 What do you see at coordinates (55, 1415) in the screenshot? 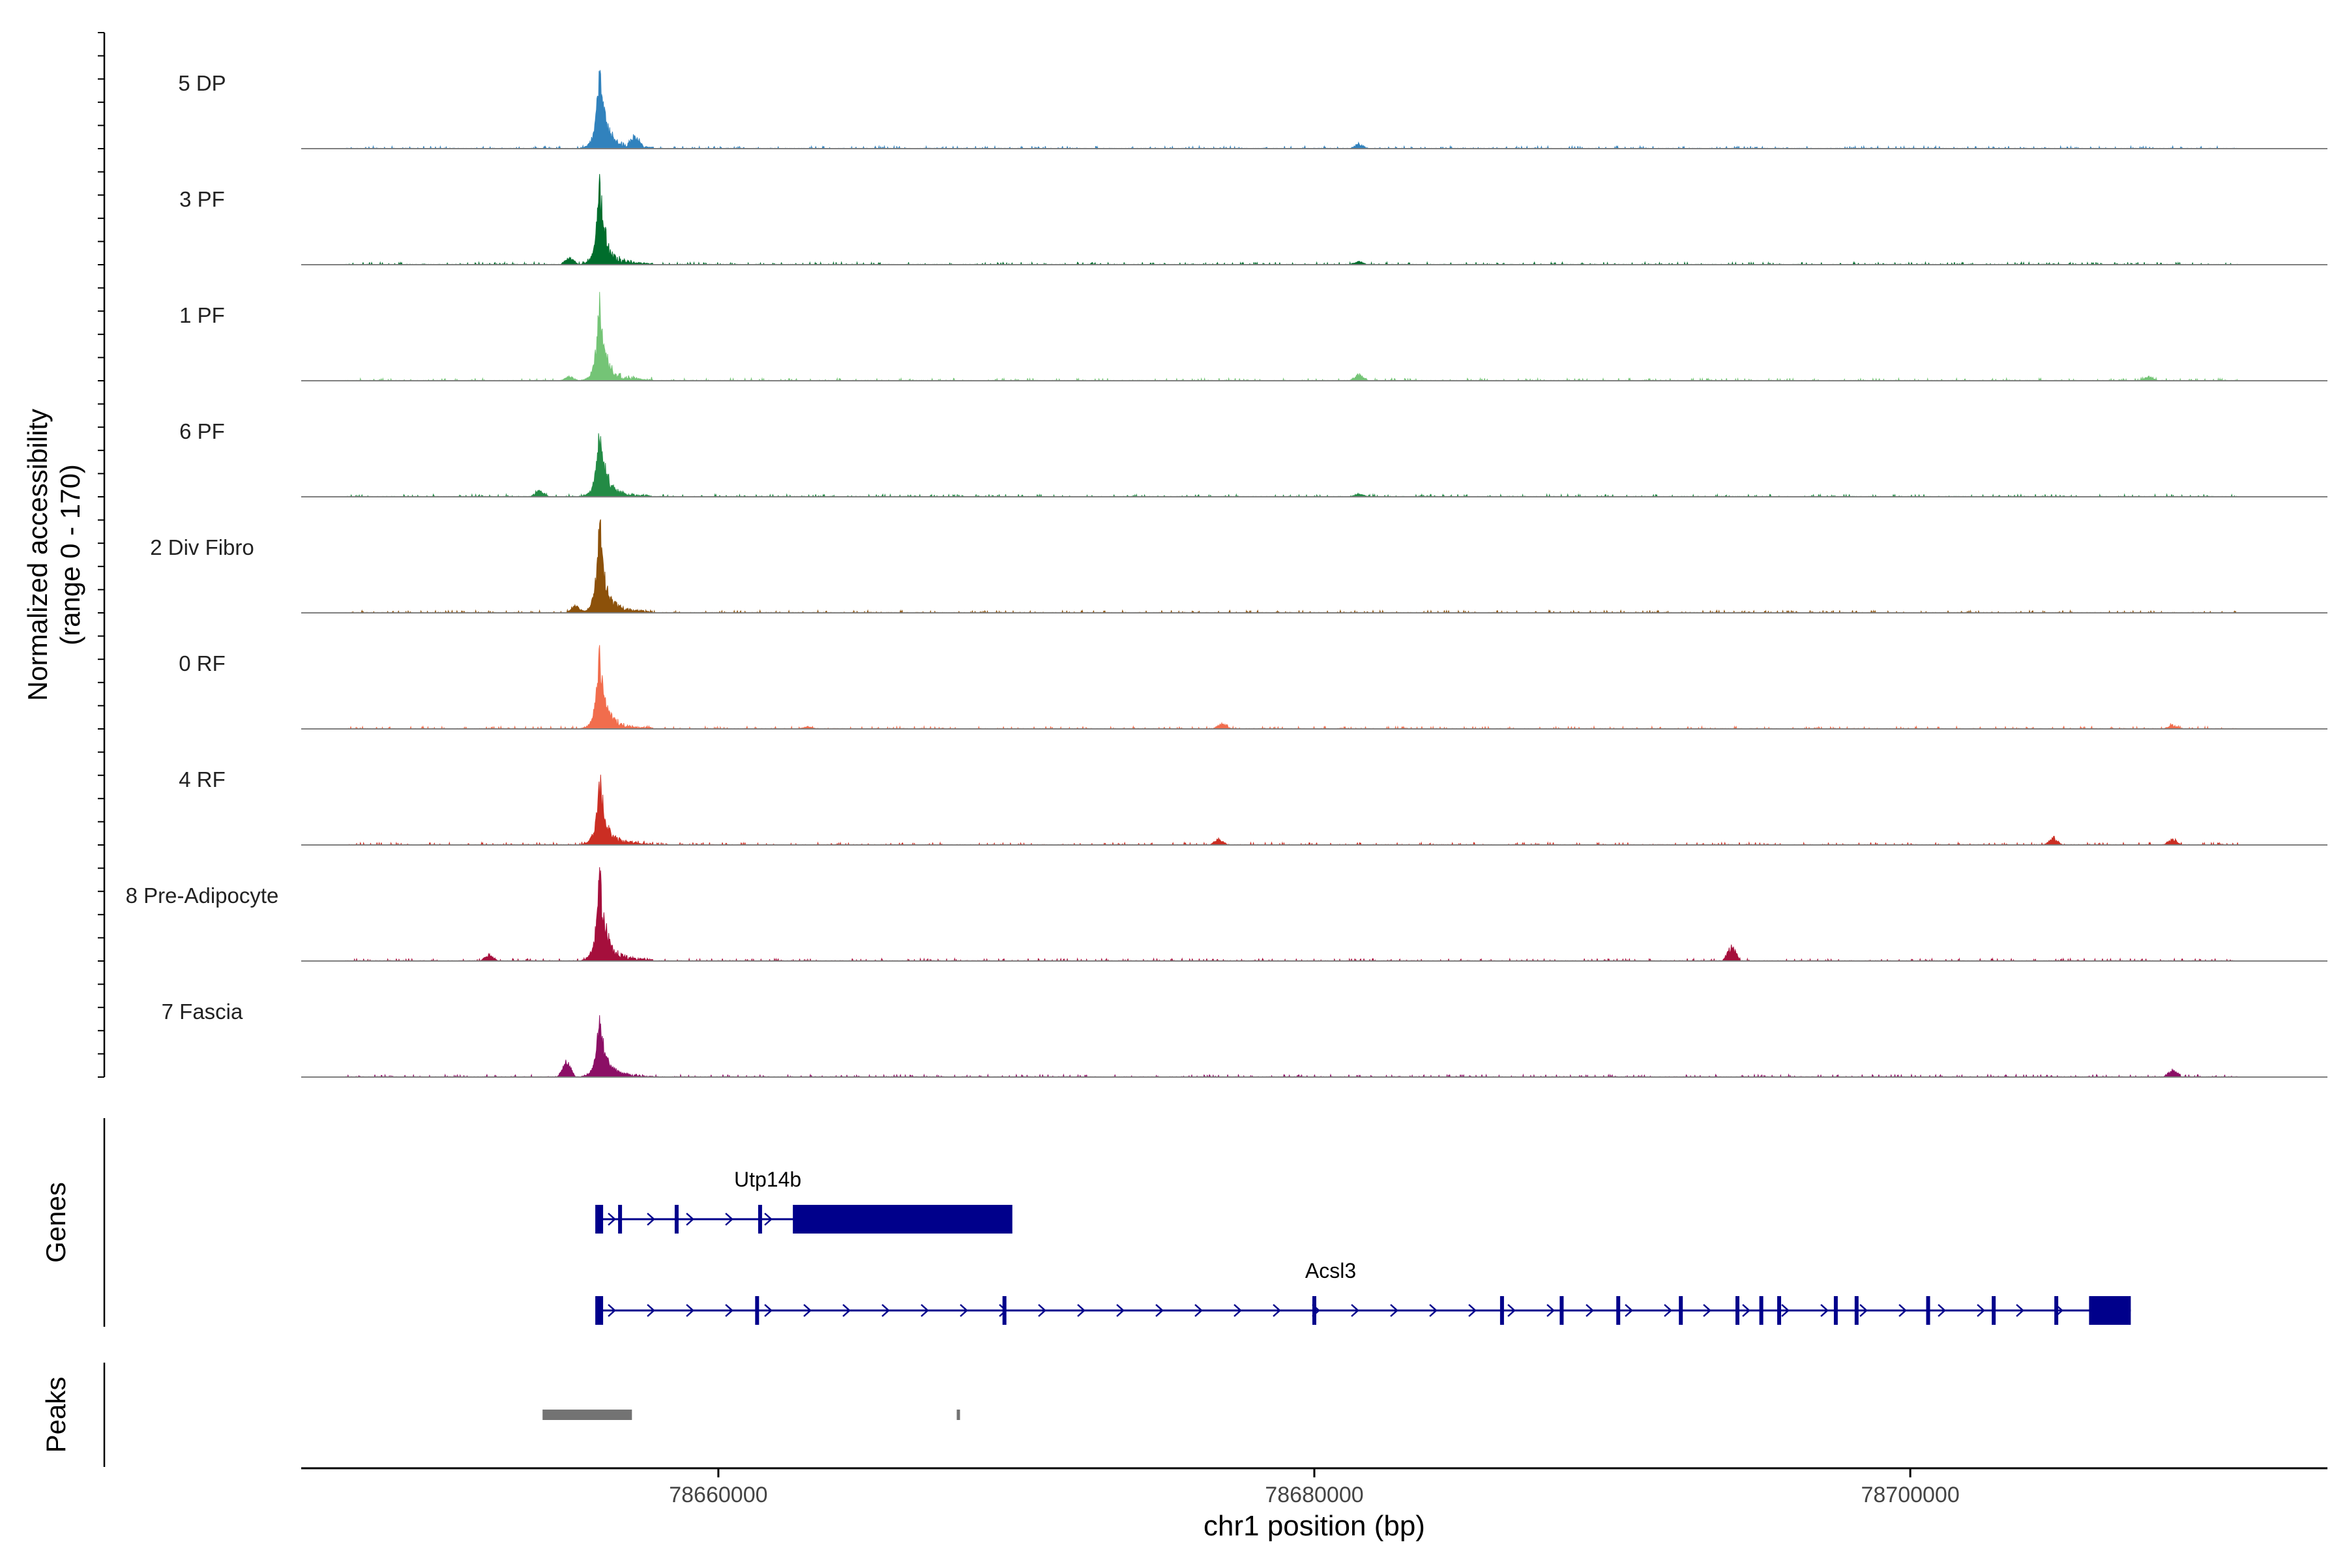
I see `peaks-track-label: Peaks` at bounding box center [55, 1415].